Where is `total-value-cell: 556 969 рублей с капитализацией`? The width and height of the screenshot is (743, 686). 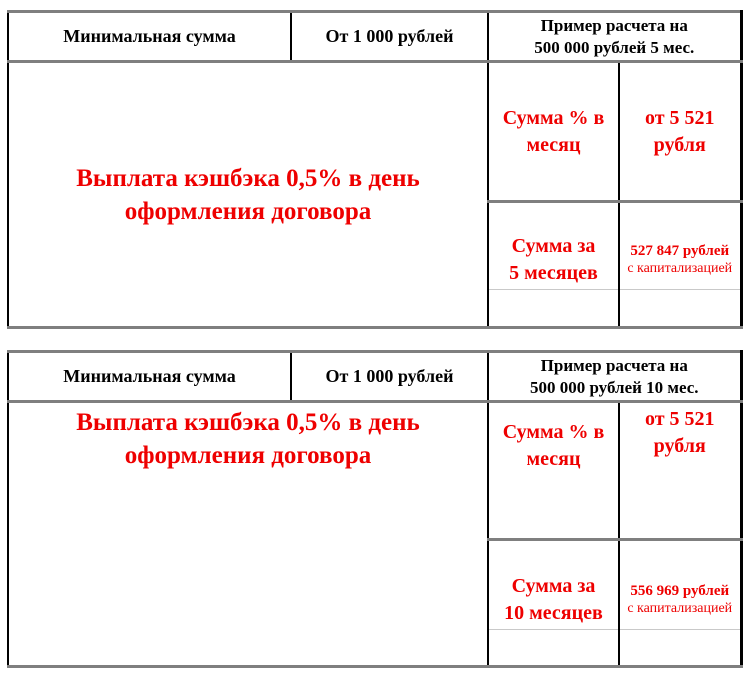
total-value-cell: 556 969 рублей с капитализацией is located at coordinates (680, 584).